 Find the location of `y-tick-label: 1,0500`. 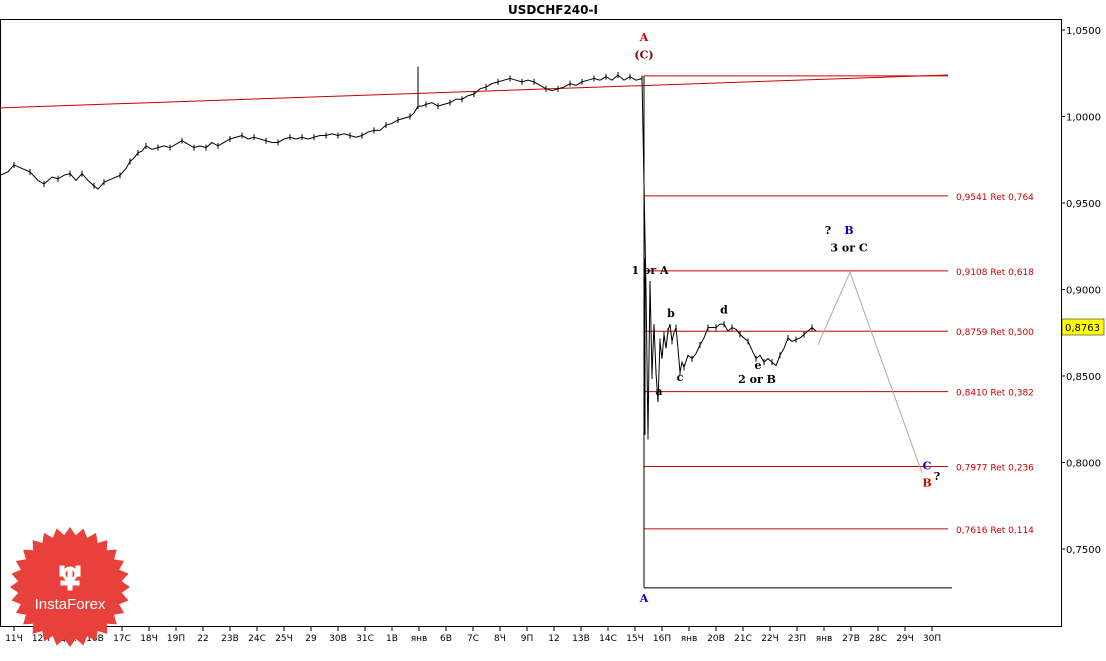

y-tick-label: 1,0500 is located at coordinates (1083, 31).